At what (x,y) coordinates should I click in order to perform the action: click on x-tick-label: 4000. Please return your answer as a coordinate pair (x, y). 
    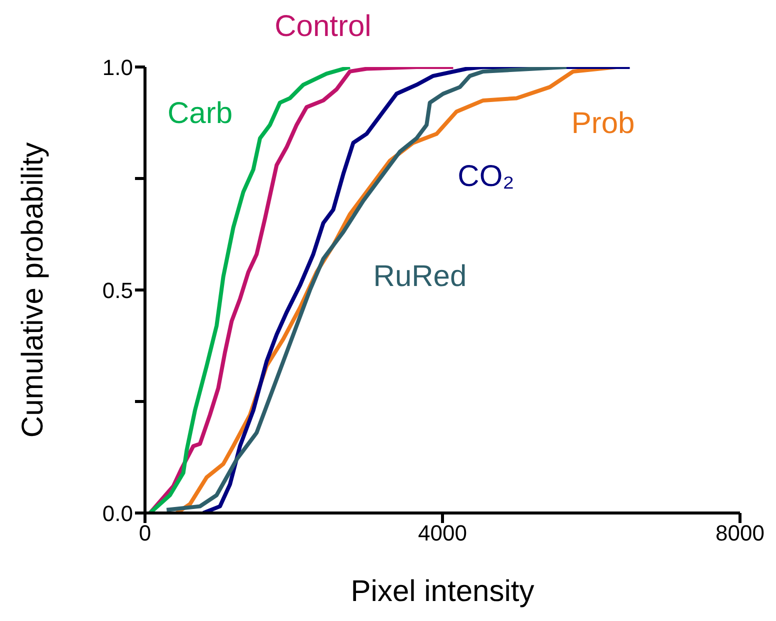
    Looking at the image, I should click on (442, 533).